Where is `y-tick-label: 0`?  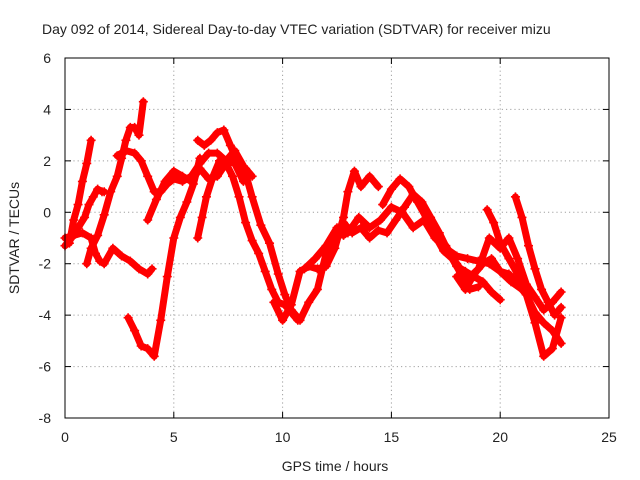 y-tick-label: 0 is located at coordinates (47, 212).